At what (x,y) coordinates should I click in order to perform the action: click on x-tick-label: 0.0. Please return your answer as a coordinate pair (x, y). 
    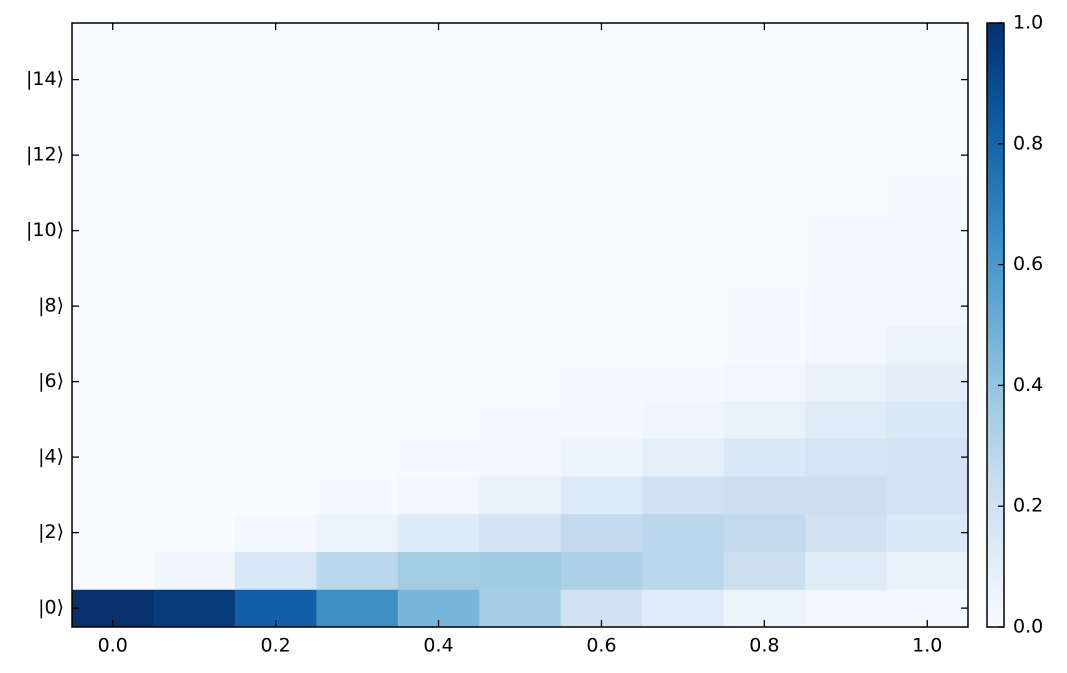
    Looking at the image, I should click on (113, 646).